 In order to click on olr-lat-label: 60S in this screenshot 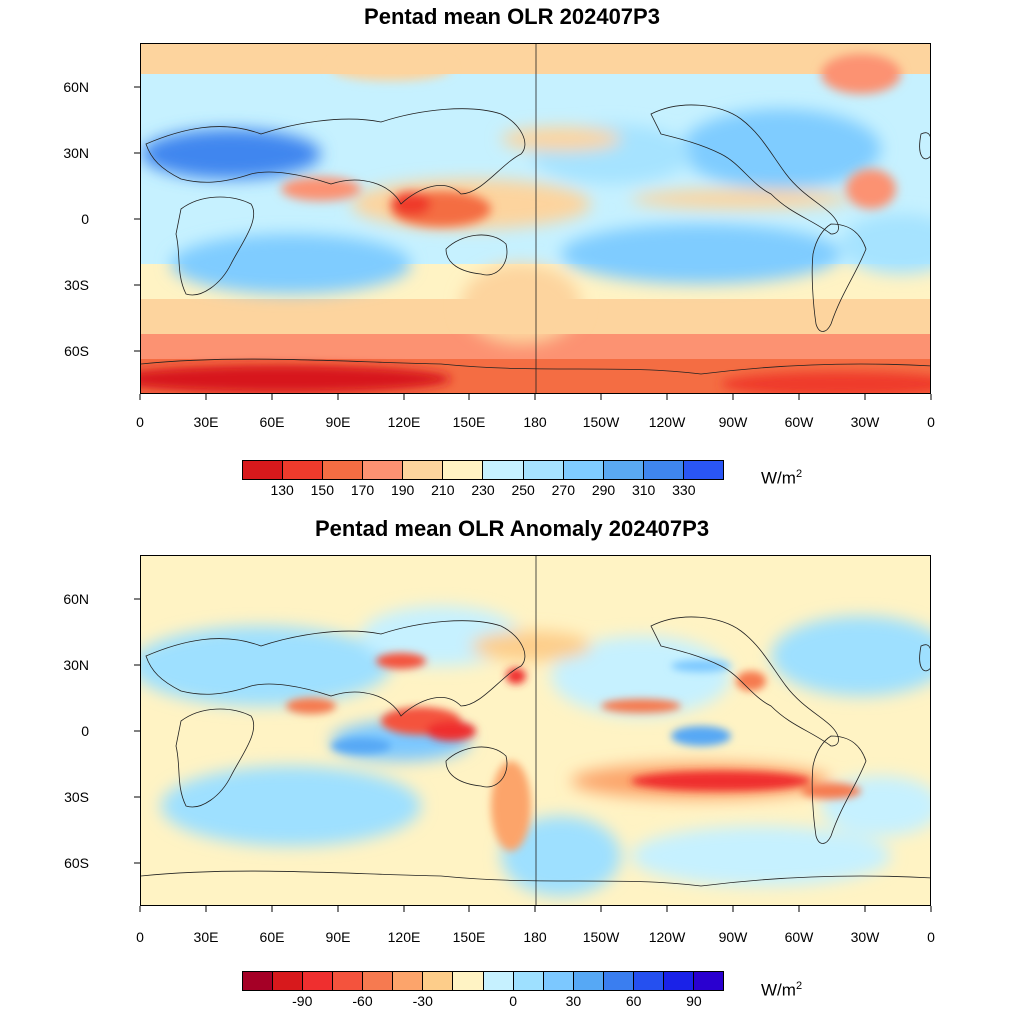, I will do `click(76, 351)`.